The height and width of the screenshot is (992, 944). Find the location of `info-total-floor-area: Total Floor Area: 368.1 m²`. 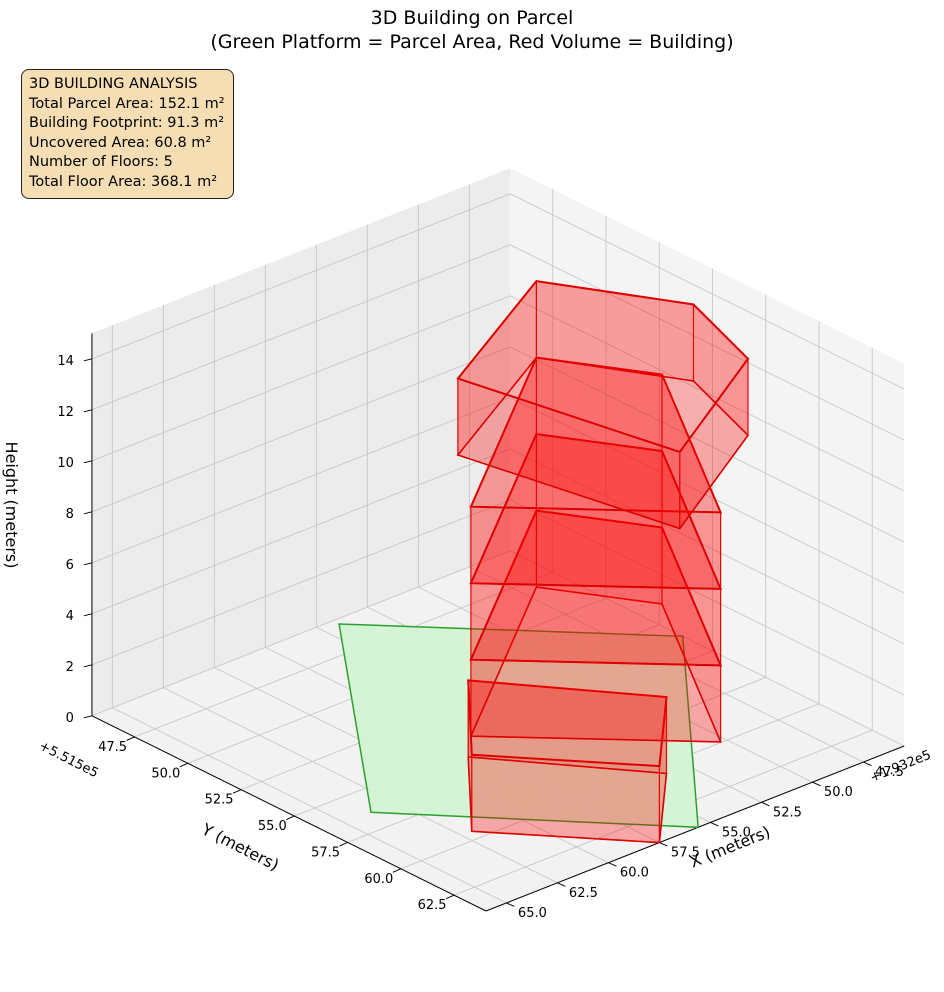

info-total-floor-area: Total Floor Area: 368.1 m² is located at coordinates (123, 181).